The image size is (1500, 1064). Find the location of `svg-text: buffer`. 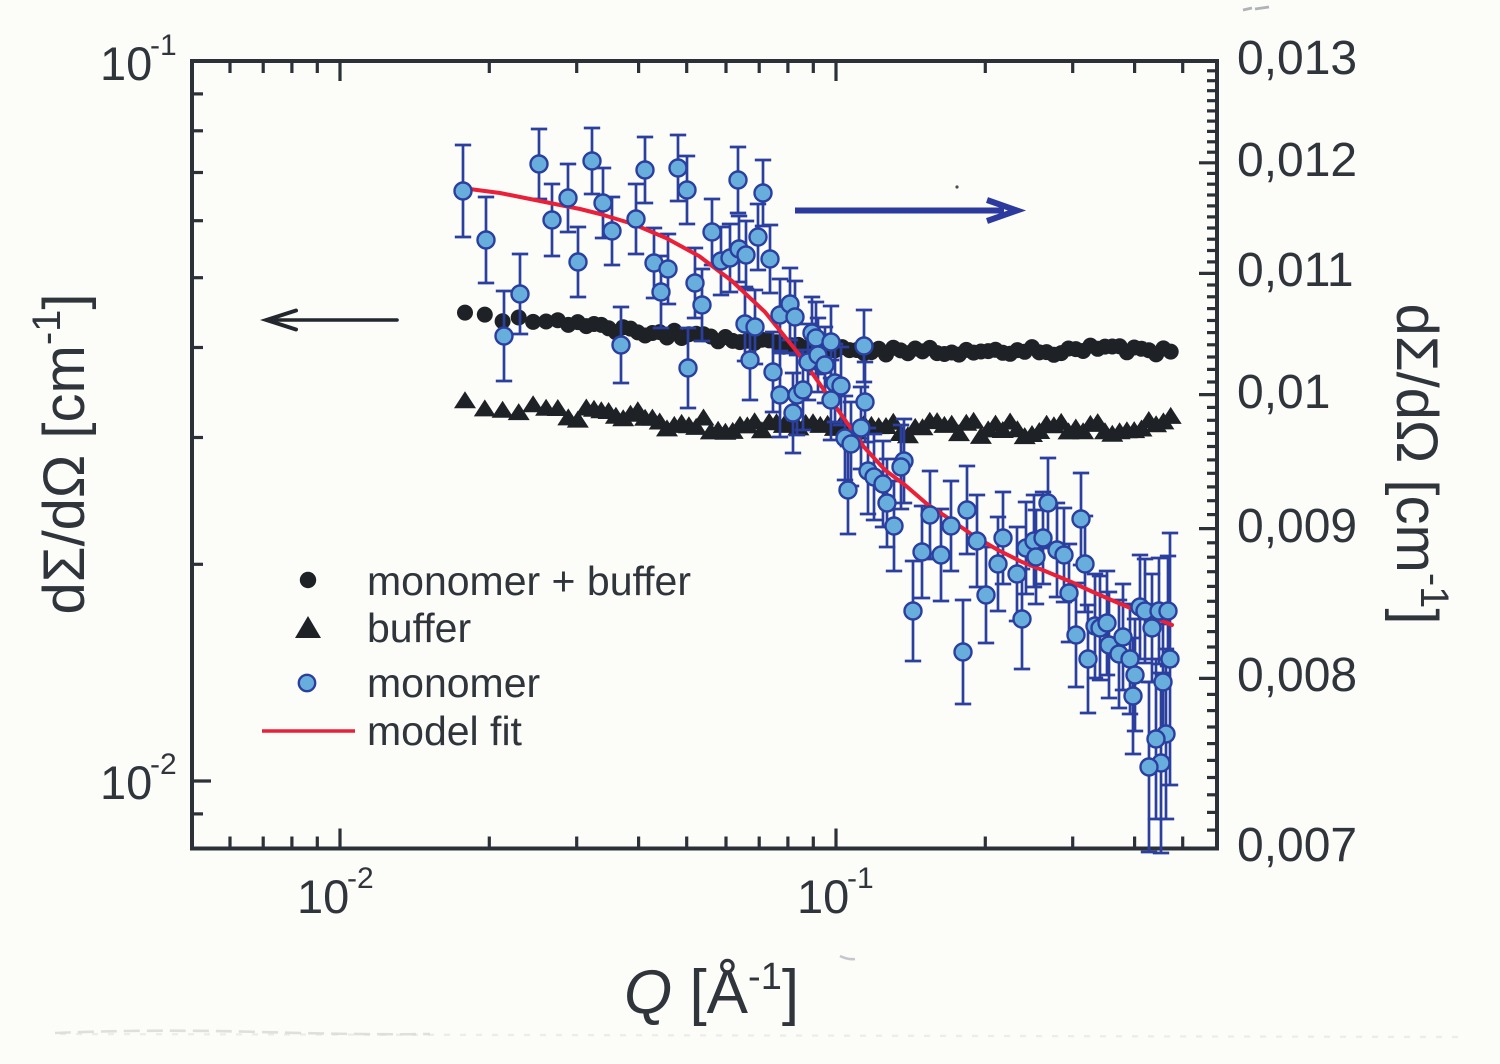

svg-text: buffer is located at coordinates (419, 628).